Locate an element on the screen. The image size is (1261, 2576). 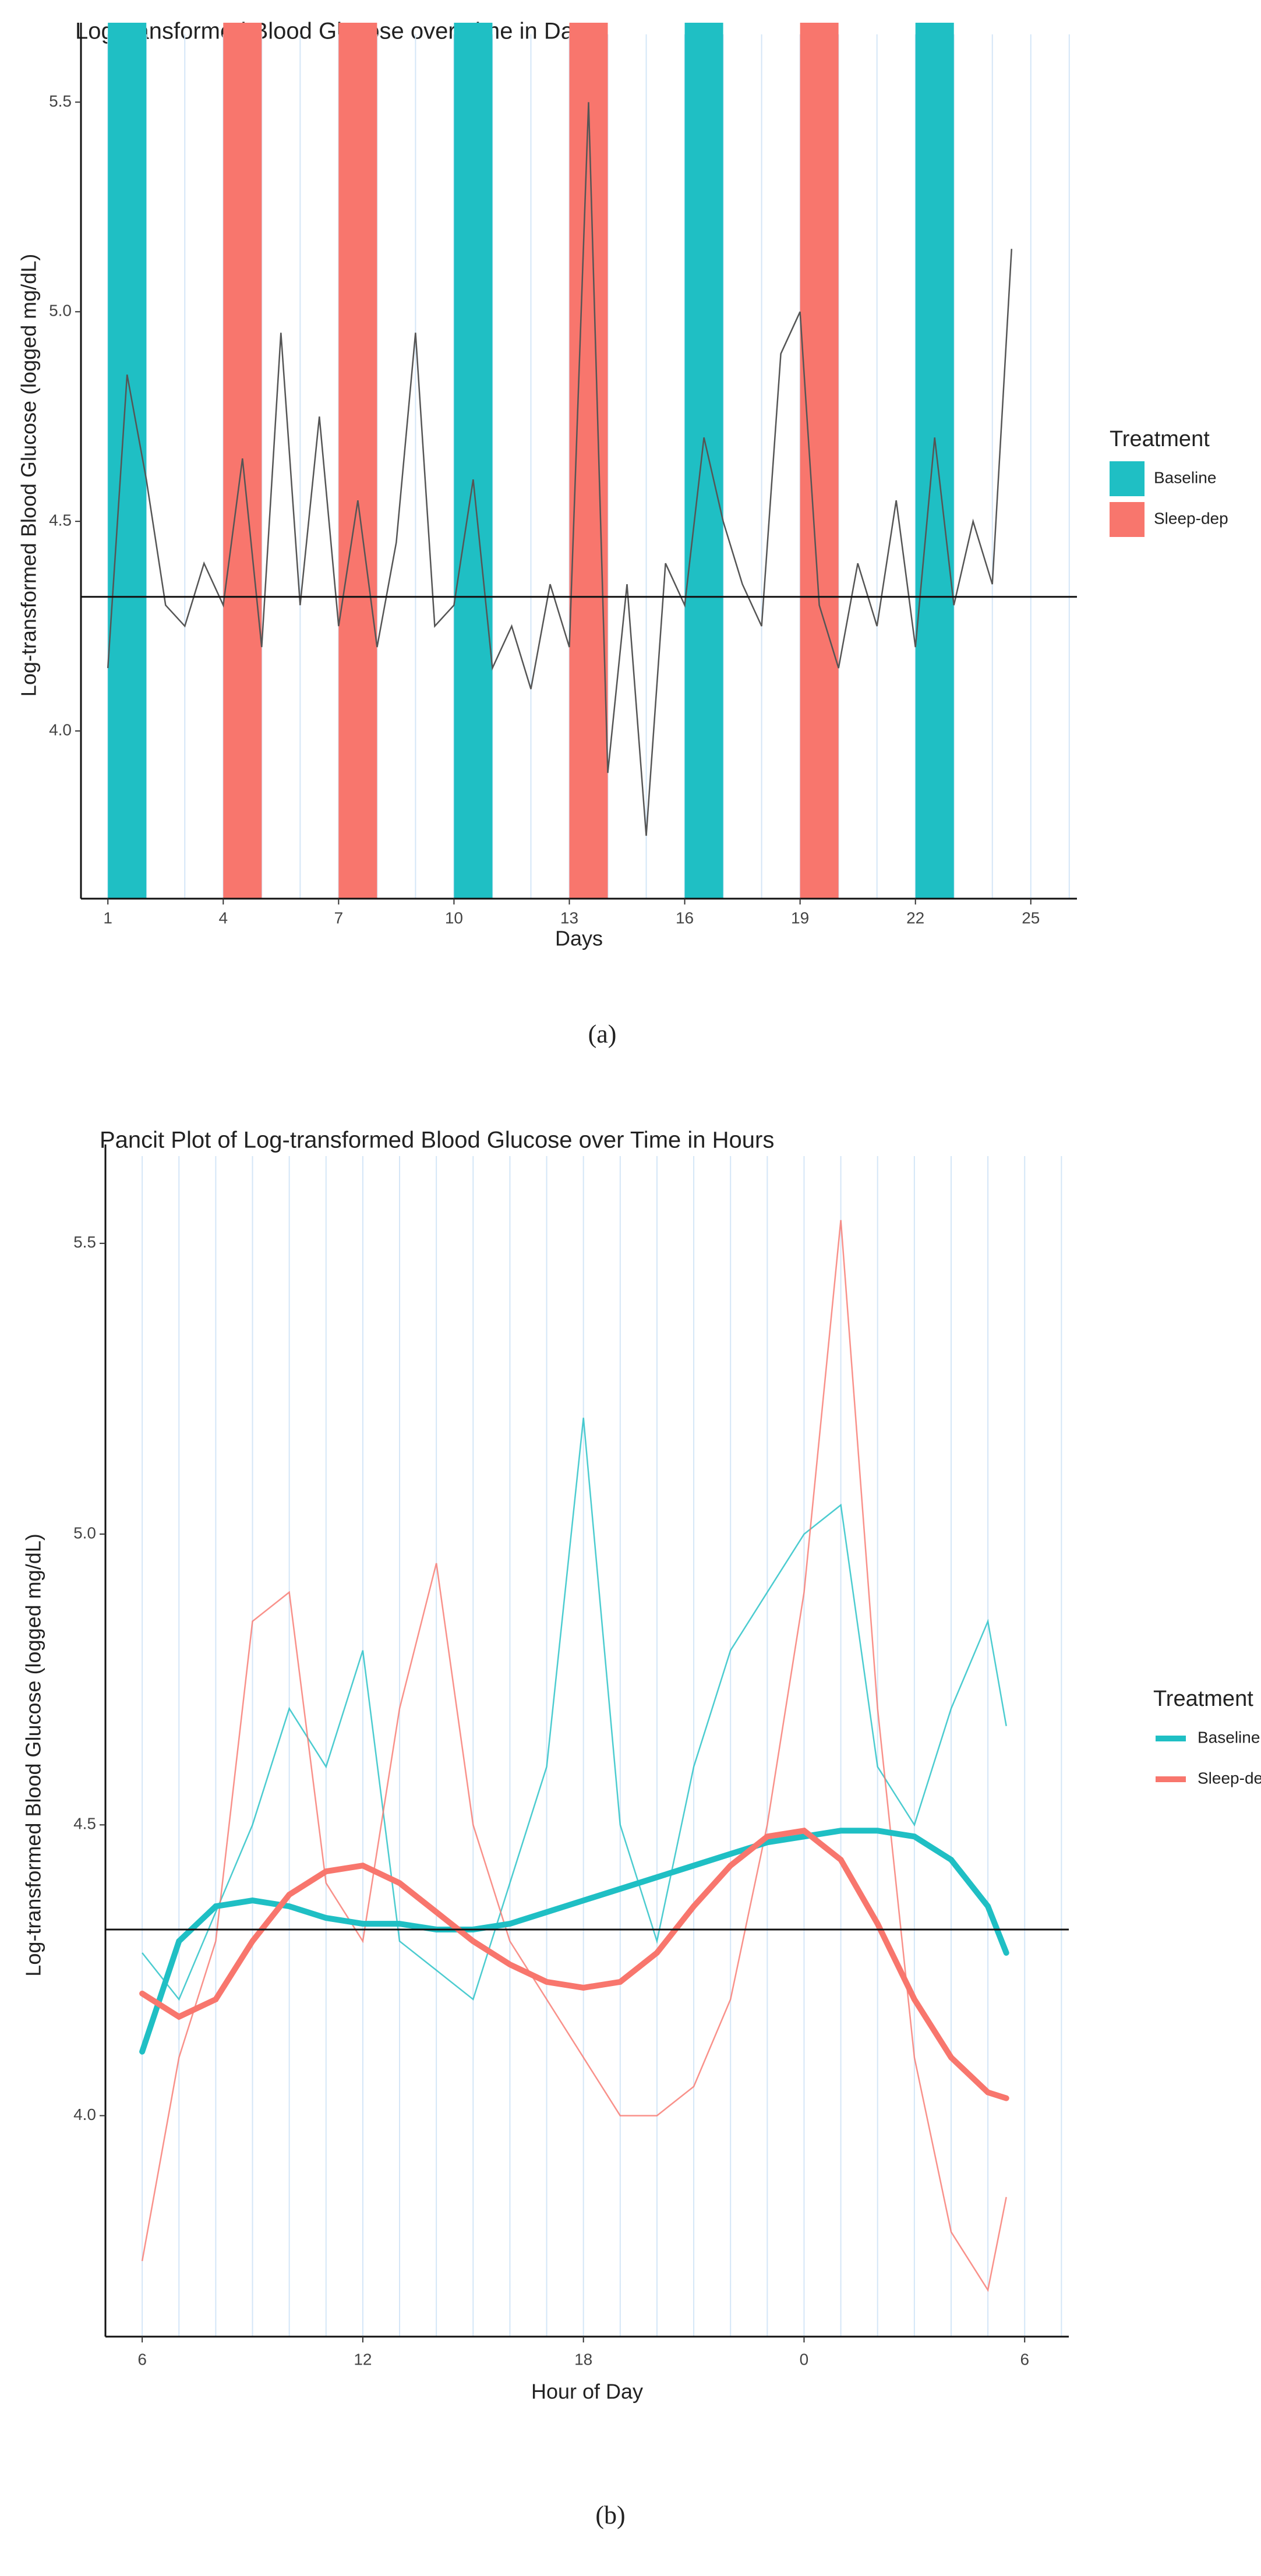
x-tick-label: 25 is located at coordinates (1031, 918).